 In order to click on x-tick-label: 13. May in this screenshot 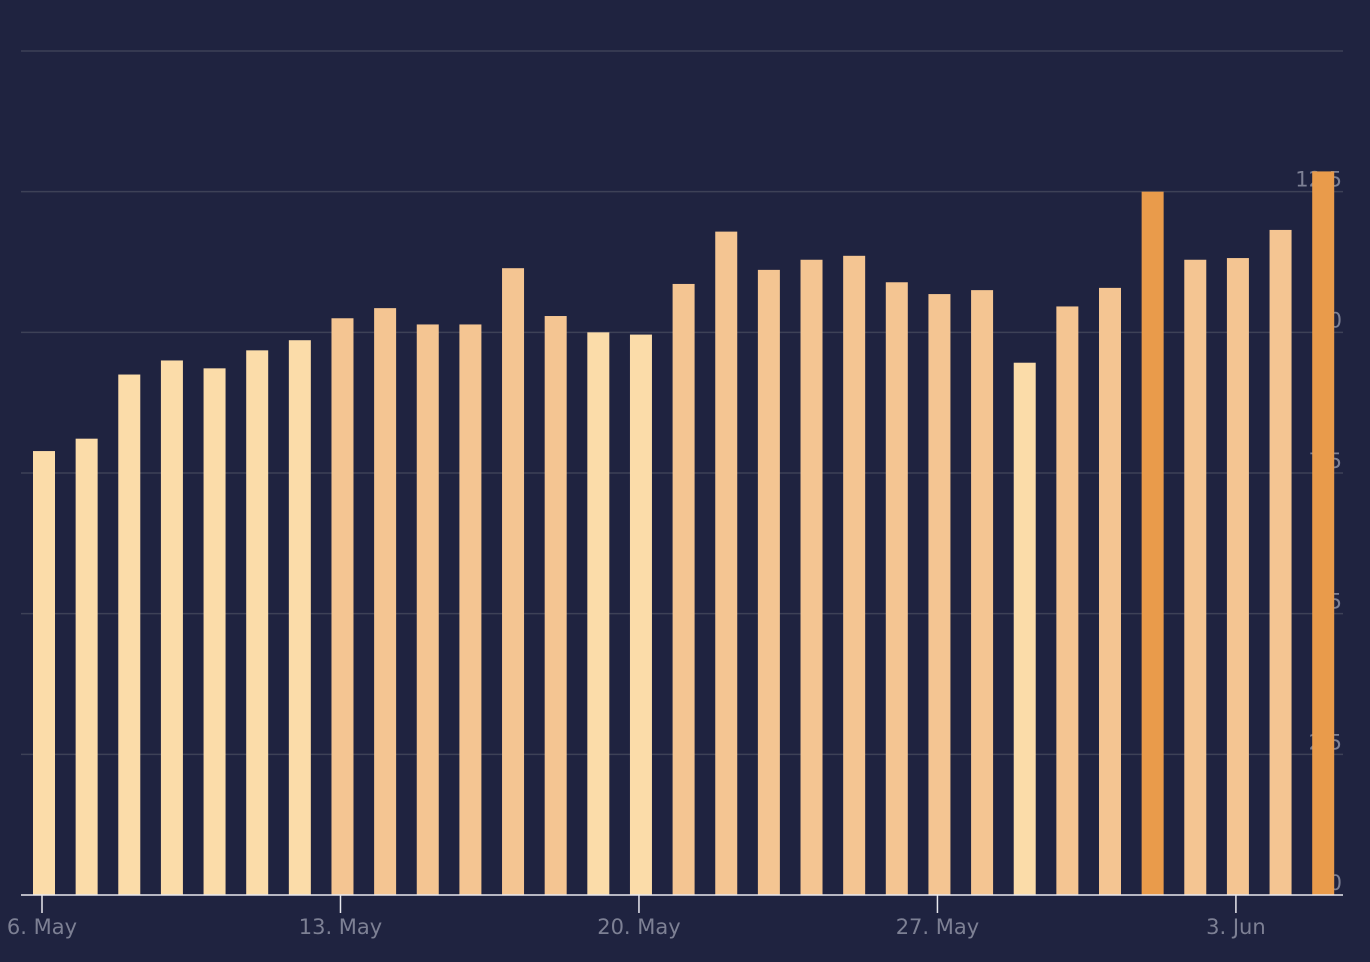, I will do `click(341, 927)`.